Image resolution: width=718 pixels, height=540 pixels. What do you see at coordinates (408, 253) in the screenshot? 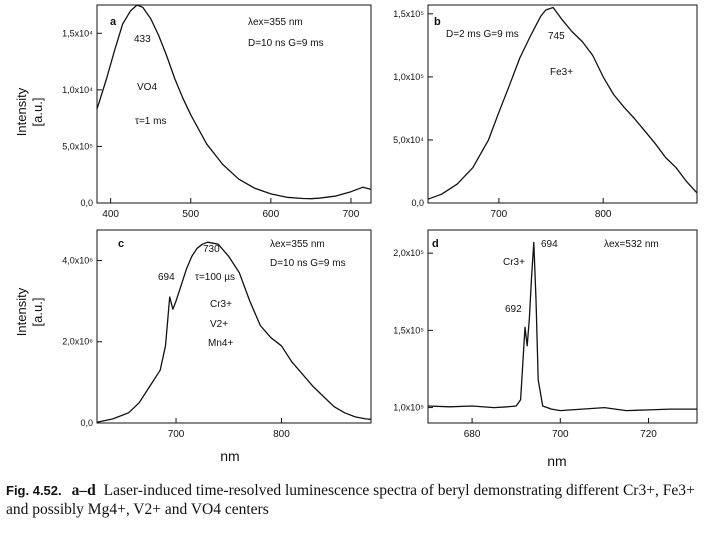
I see `y-tick-label: 2,0x10⁵` at bounding box center [408, 253].